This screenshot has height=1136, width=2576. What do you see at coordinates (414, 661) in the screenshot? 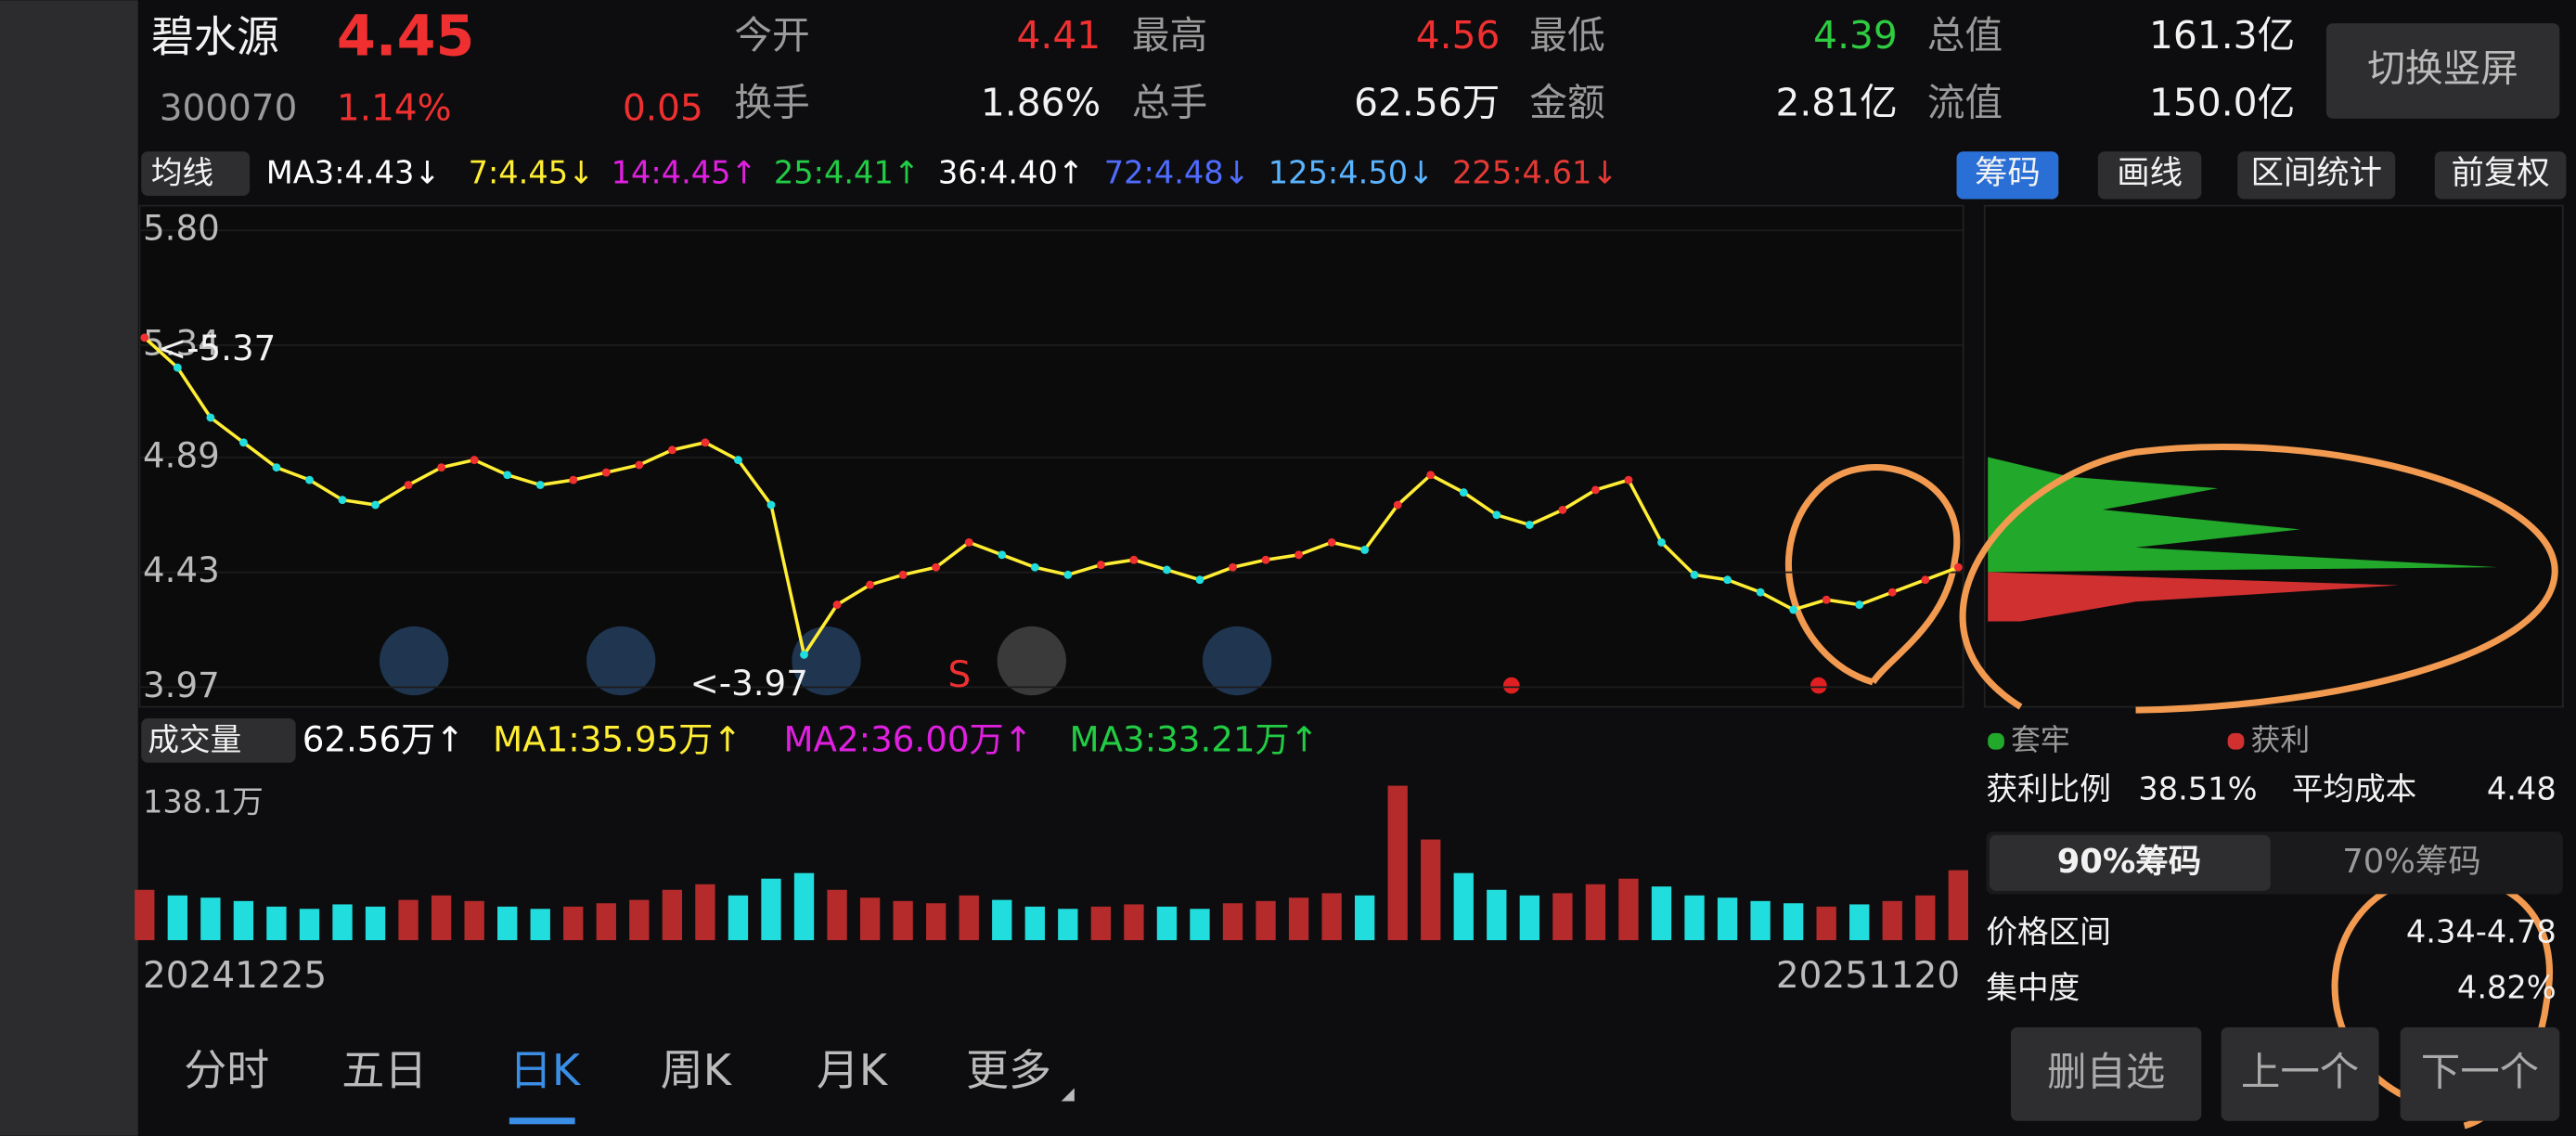
I see `zoom-out` at bounding box center [414, 661].